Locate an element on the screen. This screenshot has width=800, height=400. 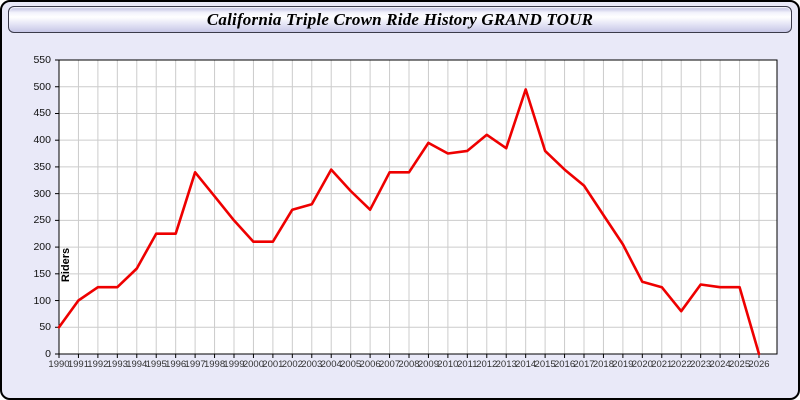
y-tick-label: 200 is located at coordinates (42, 247).